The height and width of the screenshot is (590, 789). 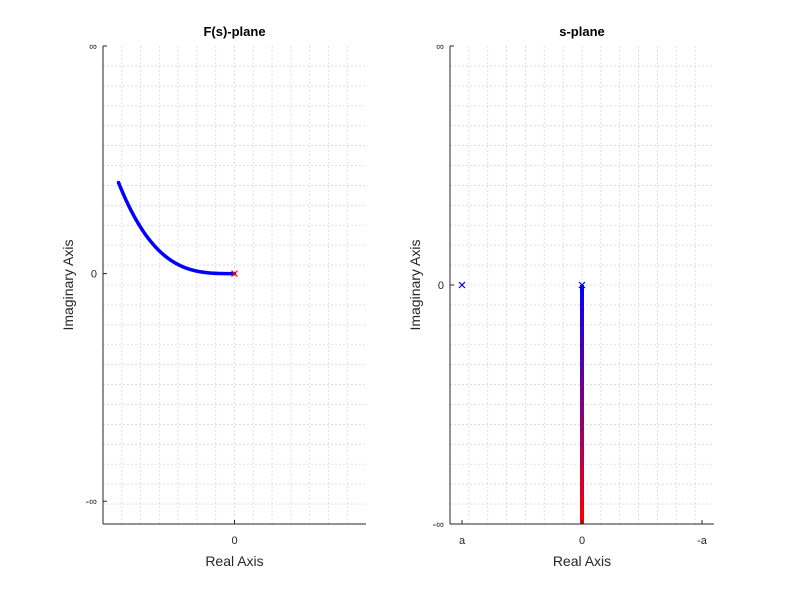 I want to click on s-plane-imaginary-axis-segment, so click(x=582, y=404).